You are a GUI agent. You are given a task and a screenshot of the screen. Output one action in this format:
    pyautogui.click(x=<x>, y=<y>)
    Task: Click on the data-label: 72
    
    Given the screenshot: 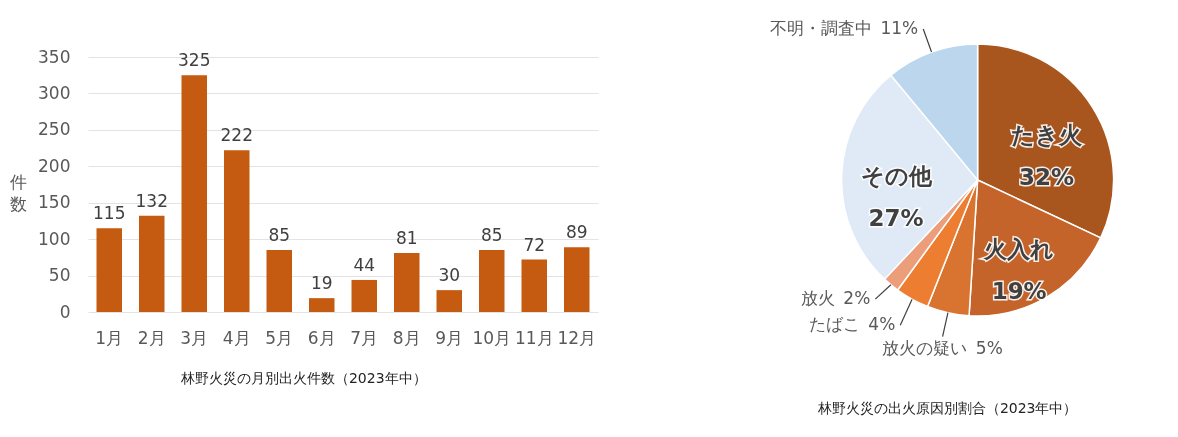 What is the action you would take?
    pyautogui.click(x=534, y=244)
    